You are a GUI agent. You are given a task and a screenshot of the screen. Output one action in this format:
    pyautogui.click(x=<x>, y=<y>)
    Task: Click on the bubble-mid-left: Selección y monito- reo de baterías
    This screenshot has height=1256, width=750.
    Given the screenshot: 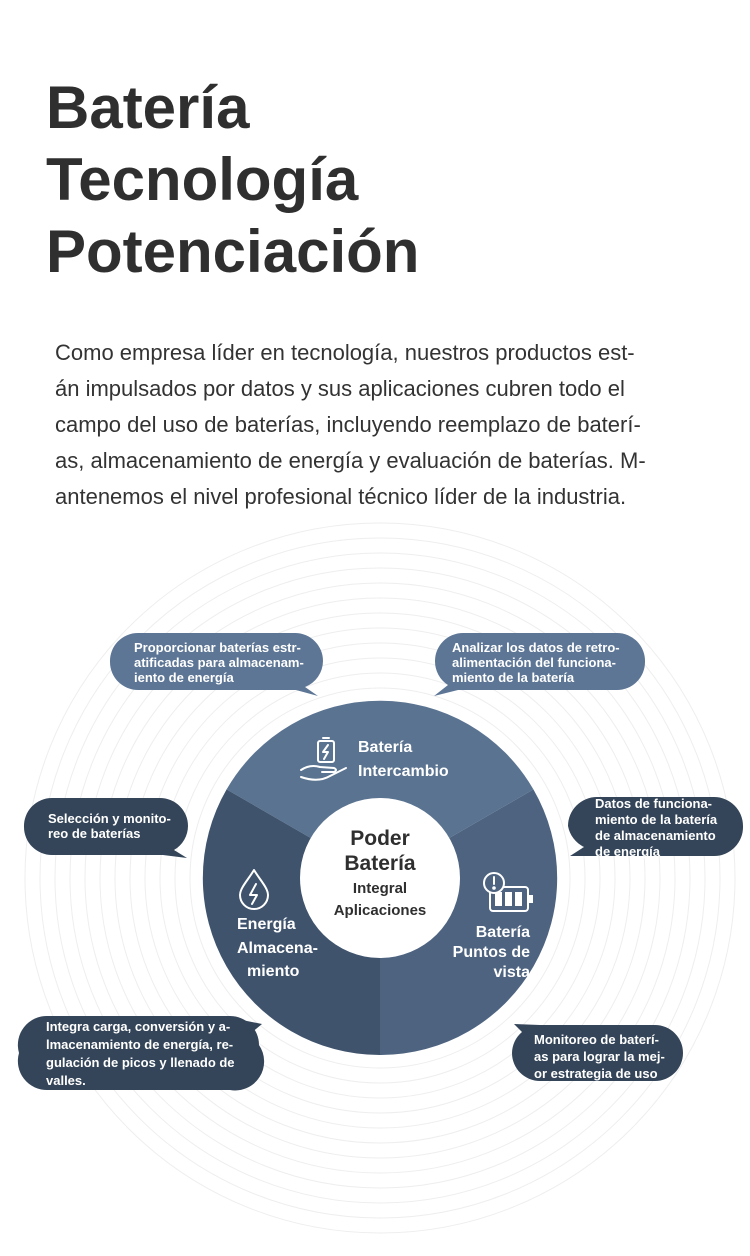 What is the action you would take?
    pyautogui.click(x=109, y=826)
    